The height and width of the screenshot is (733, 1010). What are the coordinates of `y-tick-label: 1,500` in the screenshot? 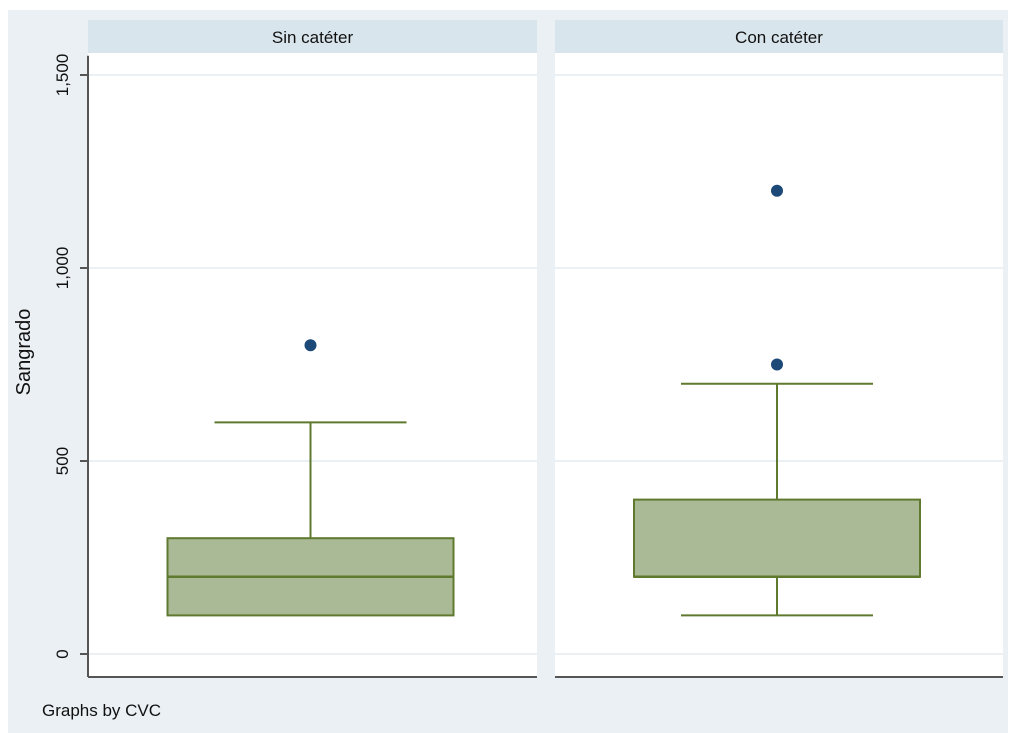 It's located at (62, 75).